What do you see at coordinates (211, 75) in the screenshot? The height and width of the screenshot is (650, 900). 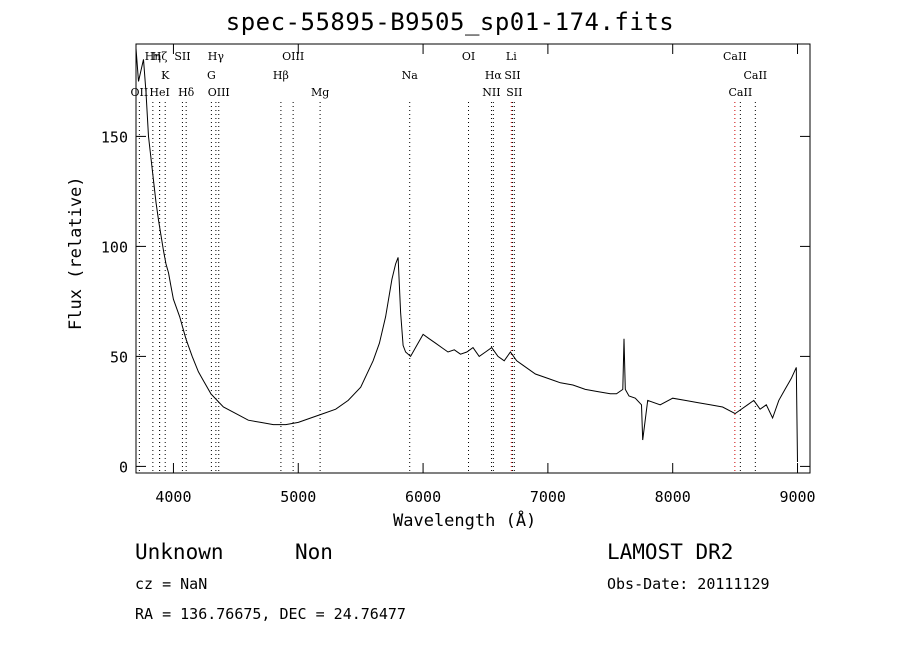 I see `line-marker-label: G` at bounding box center [211, 75].